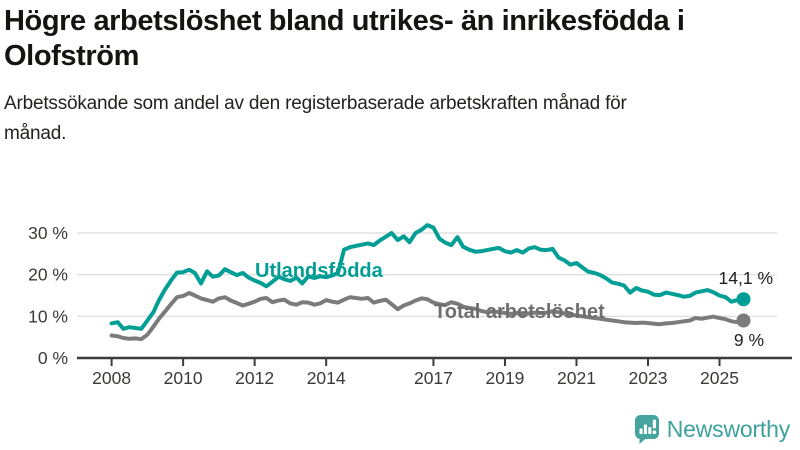 This screenshot has width=800, height=450. What do you see at coordinates (519, 312) in the screenshot?
I see `series-label-total-arbetsloshet: Total arbetslöshet` at bounding box center [519, 312].